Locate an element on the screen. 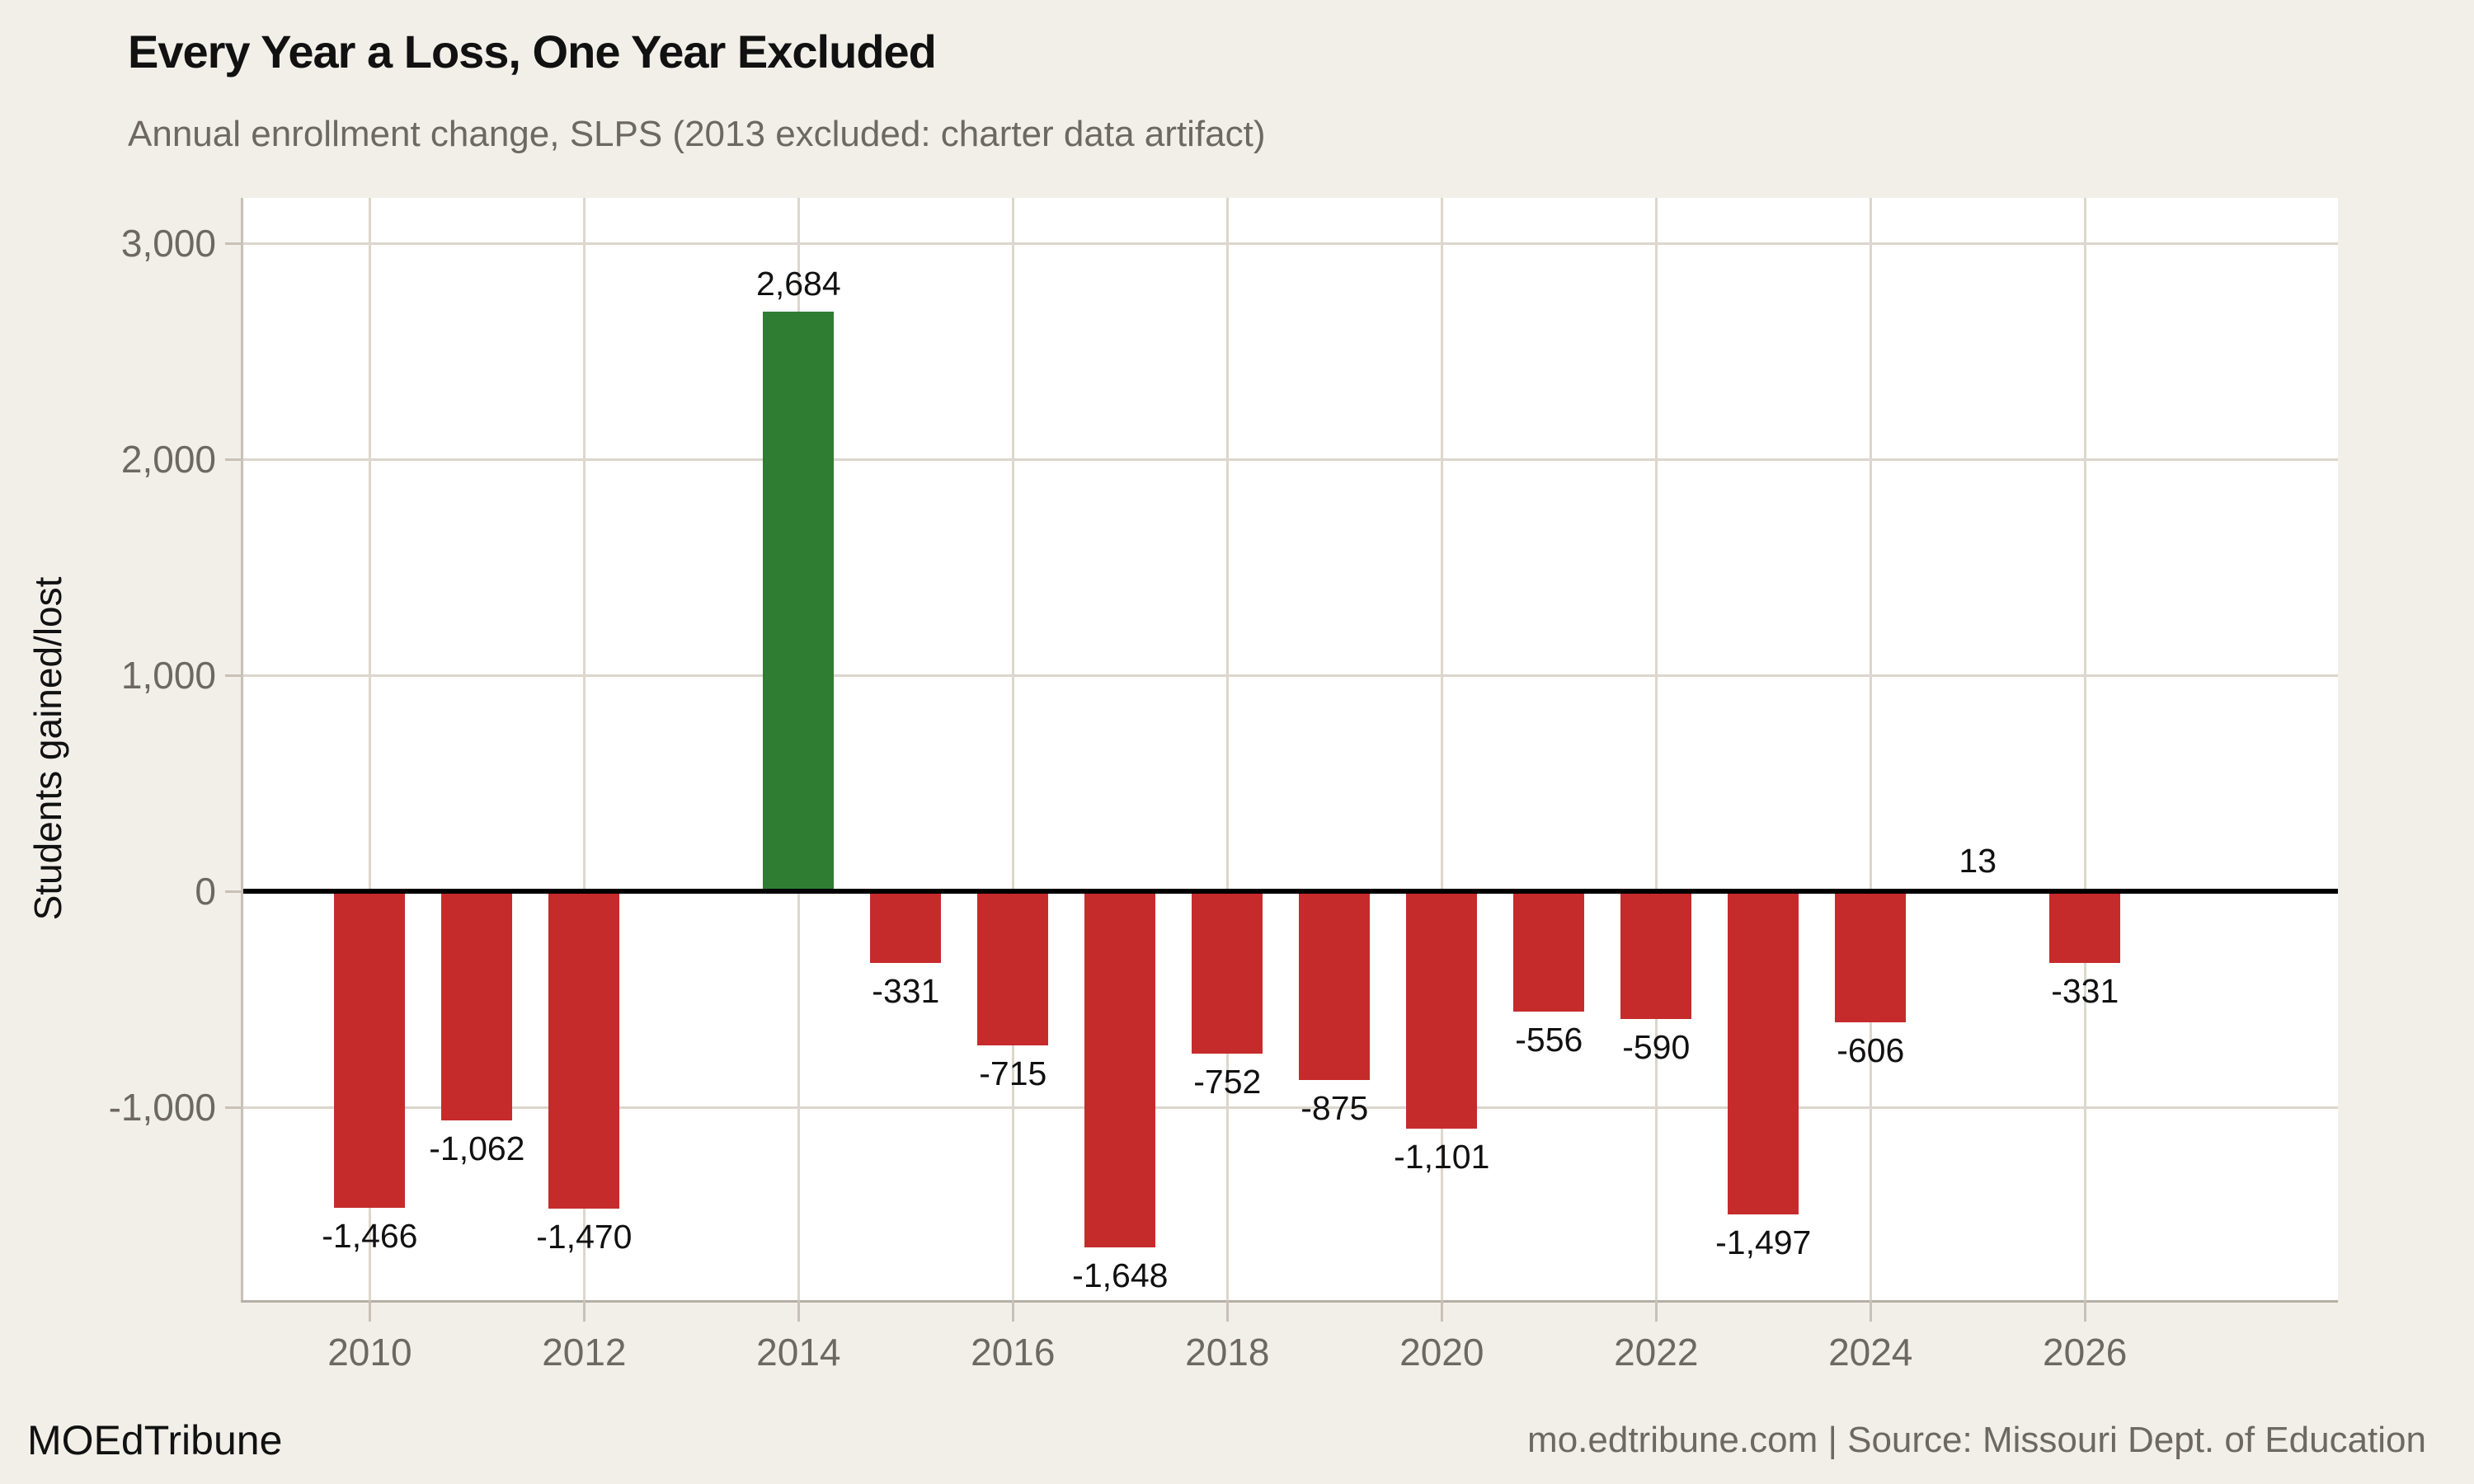  bar-2024 is located at coordinates (1871, 956).